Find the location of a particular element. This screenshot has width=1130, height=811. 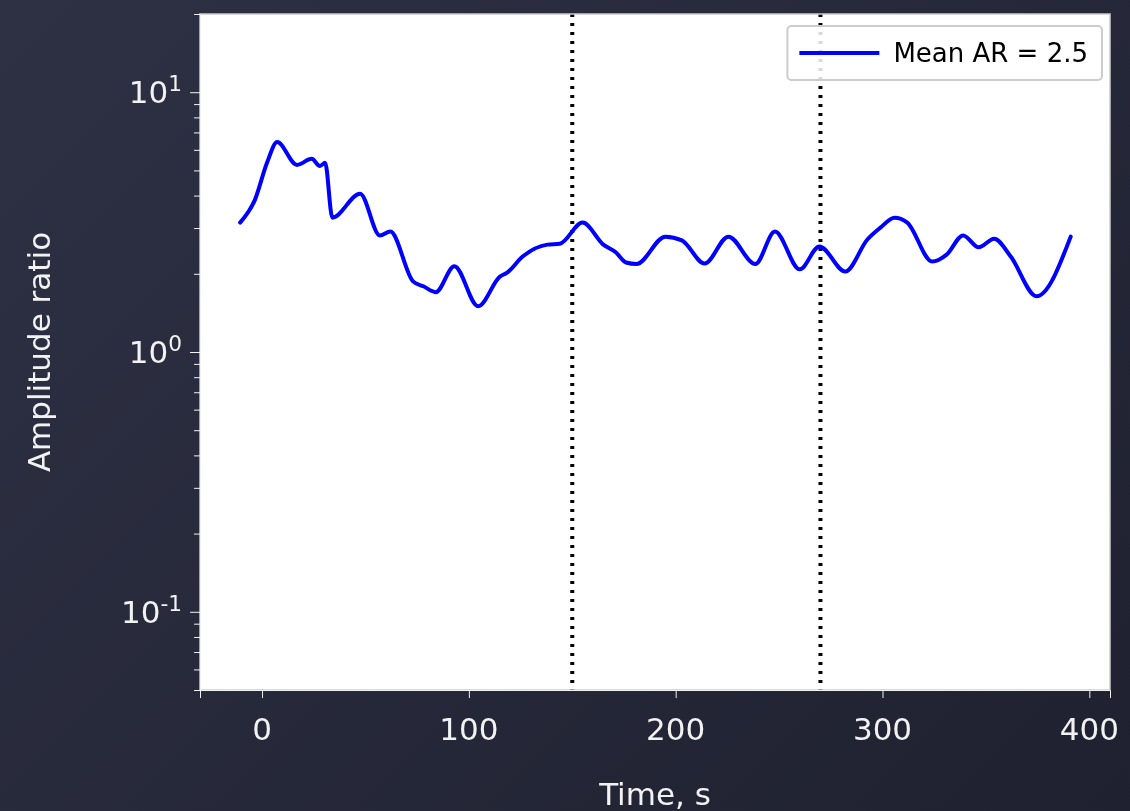

x-tick-label: 100 is located at coordinates (469, 729).